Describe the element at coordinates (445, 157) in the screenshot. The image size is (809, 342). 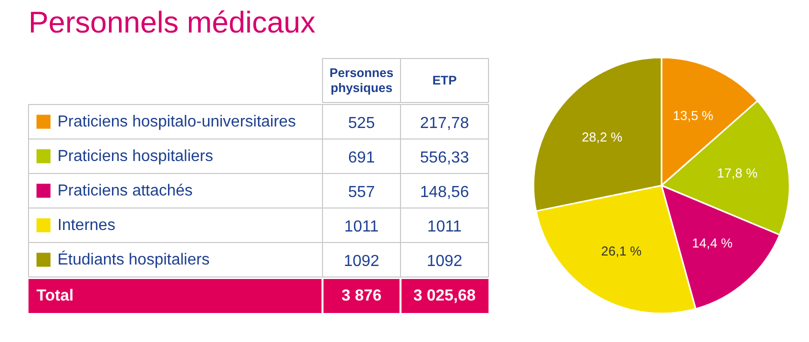
I see `data-label: 556,33` at that location.